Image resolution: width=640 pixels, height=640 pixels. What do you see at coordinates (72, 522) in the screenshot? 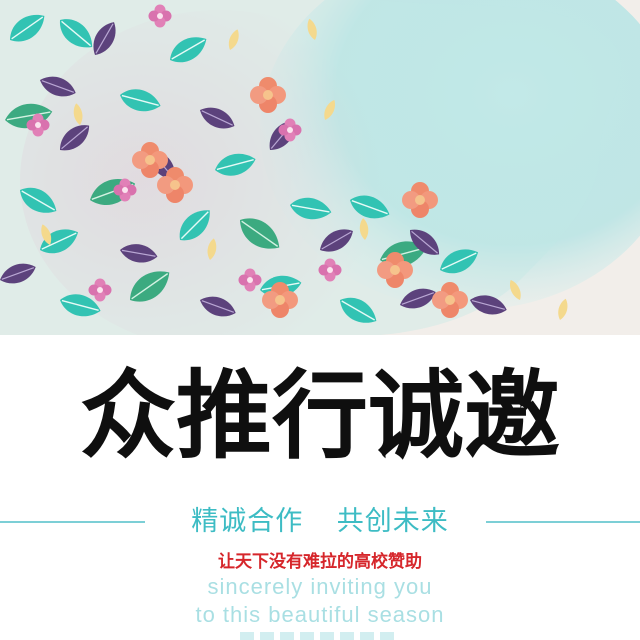
I see `divider-left` at bounding box center [72, 522].